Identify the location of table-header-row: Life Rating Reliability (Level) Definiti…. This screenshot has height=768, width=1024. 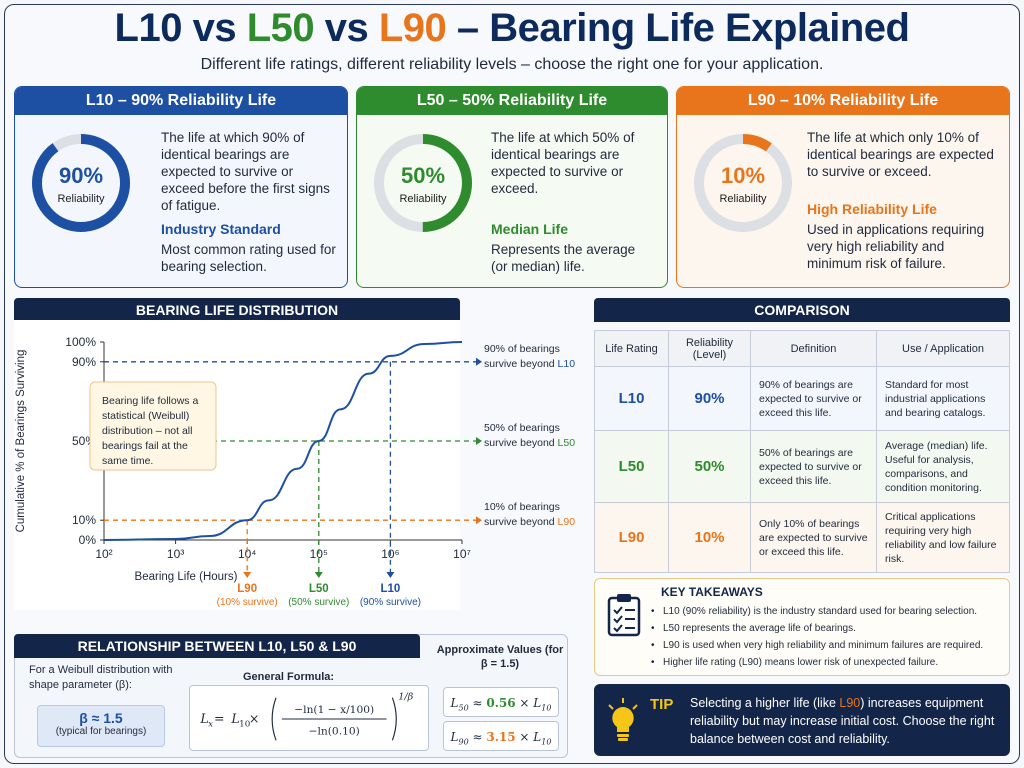
(802, 348).